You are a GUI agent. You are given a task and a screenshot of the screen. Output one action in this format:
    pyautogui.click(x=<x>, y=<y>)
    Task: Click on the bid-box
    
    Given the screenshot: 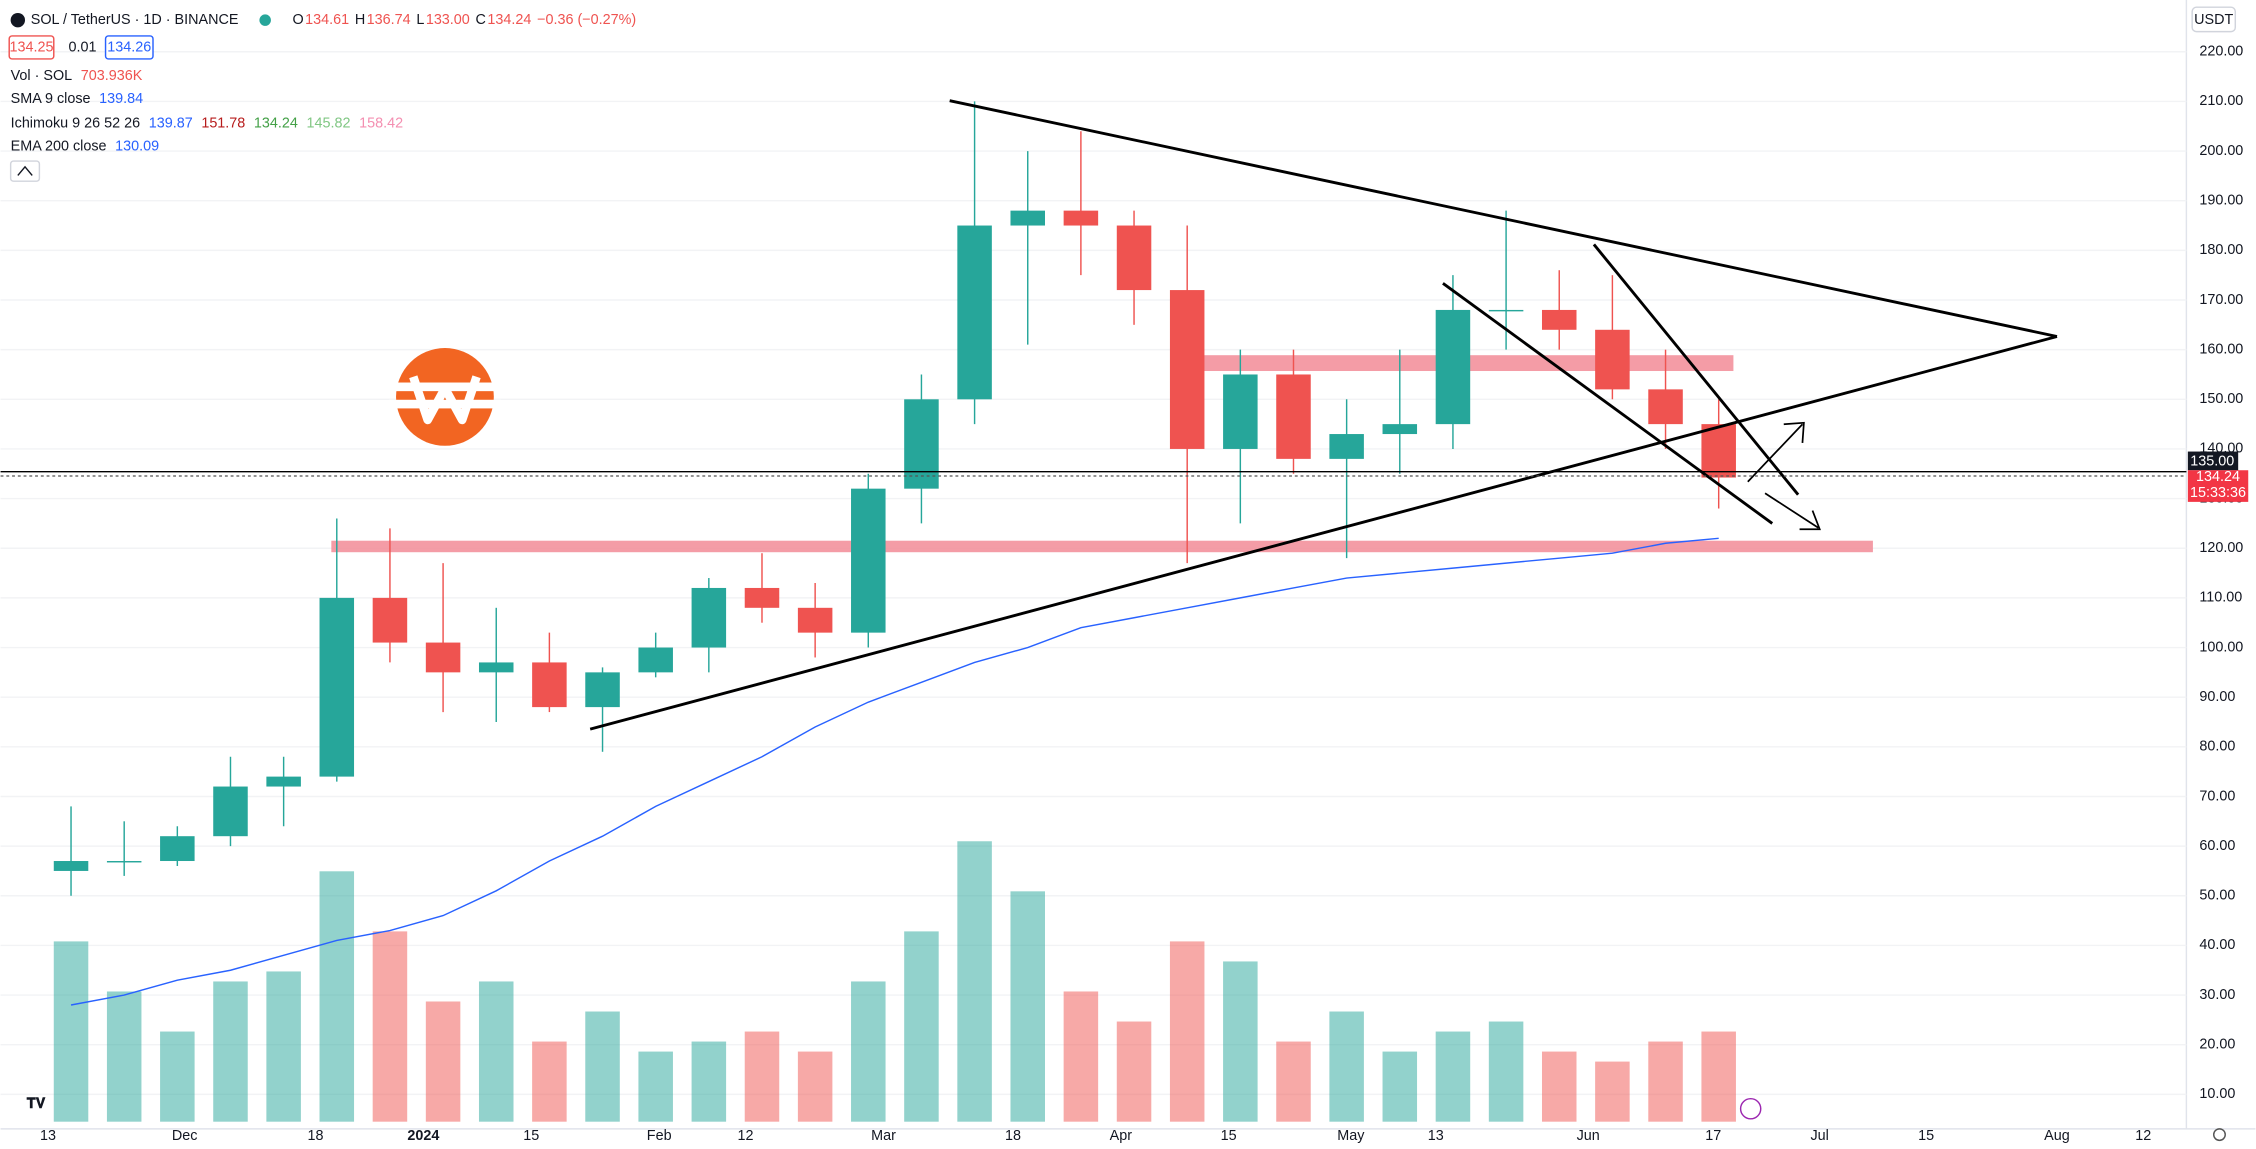 What is the action you would take?
    pyautogui.click(x=31, y=47)
    